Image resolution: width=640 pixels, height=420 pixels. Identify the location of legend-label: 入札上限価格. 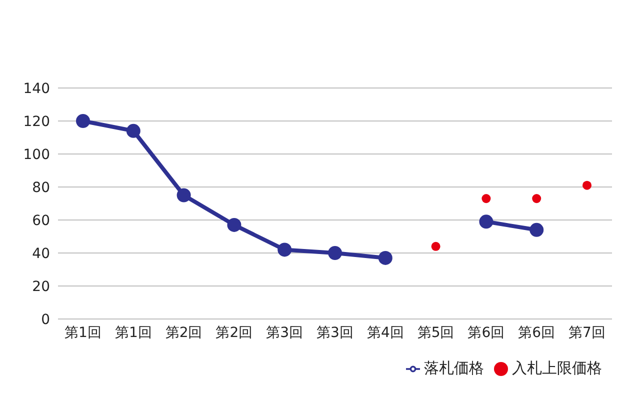
(557, 368).